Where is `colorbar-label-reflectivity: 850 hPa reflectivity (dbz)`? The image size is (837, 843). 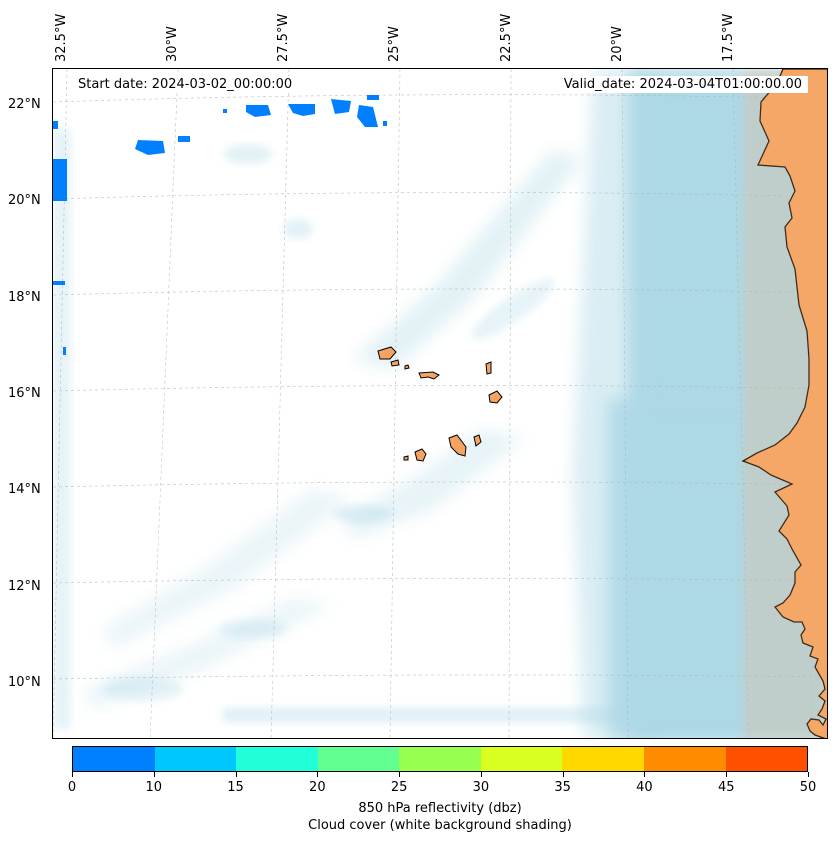
colorbar-label-reflectivity: 850 hPa reflectivity (dbz) is located at coordinates (440, 808).